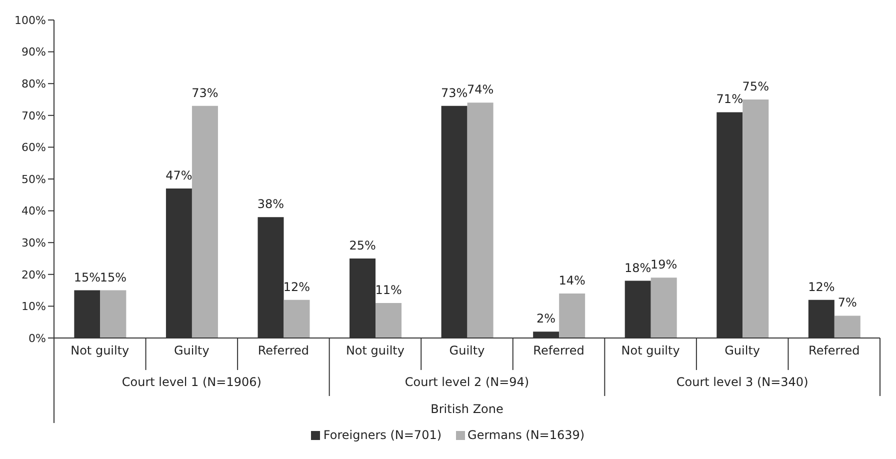 The image size is (896, 459). What do you see at coordinates (546, 319) in the screenshot?
I see `data-label: 2%` at bounding box center [546, 319].